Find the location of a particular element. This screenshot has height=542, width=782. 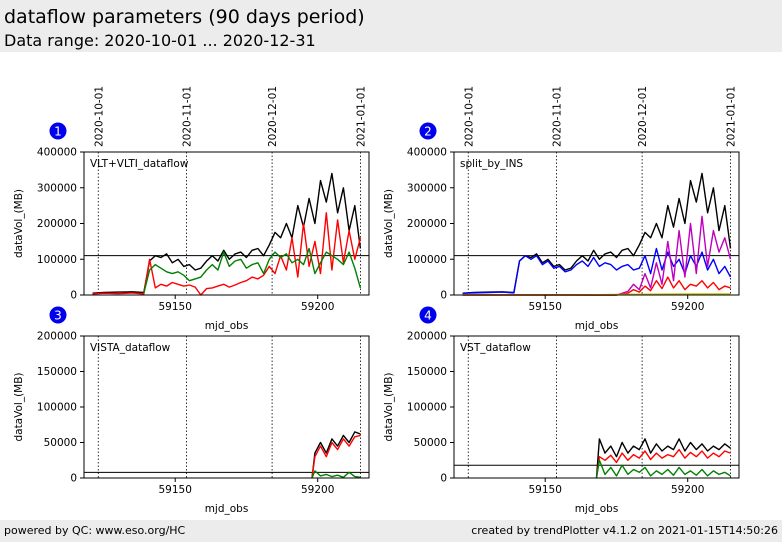

panel-number: 1 is located at coordinates (58, 132).